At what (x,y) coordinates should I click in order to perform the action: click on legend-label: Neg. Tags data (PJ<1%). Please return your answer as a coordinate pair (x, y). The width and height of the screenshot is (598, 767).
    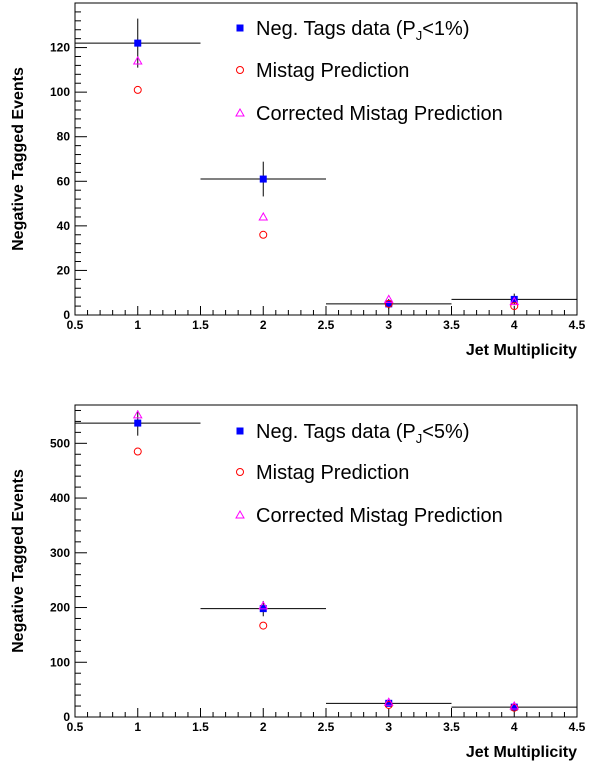
    Looking at the image, I should click on (362, 30).